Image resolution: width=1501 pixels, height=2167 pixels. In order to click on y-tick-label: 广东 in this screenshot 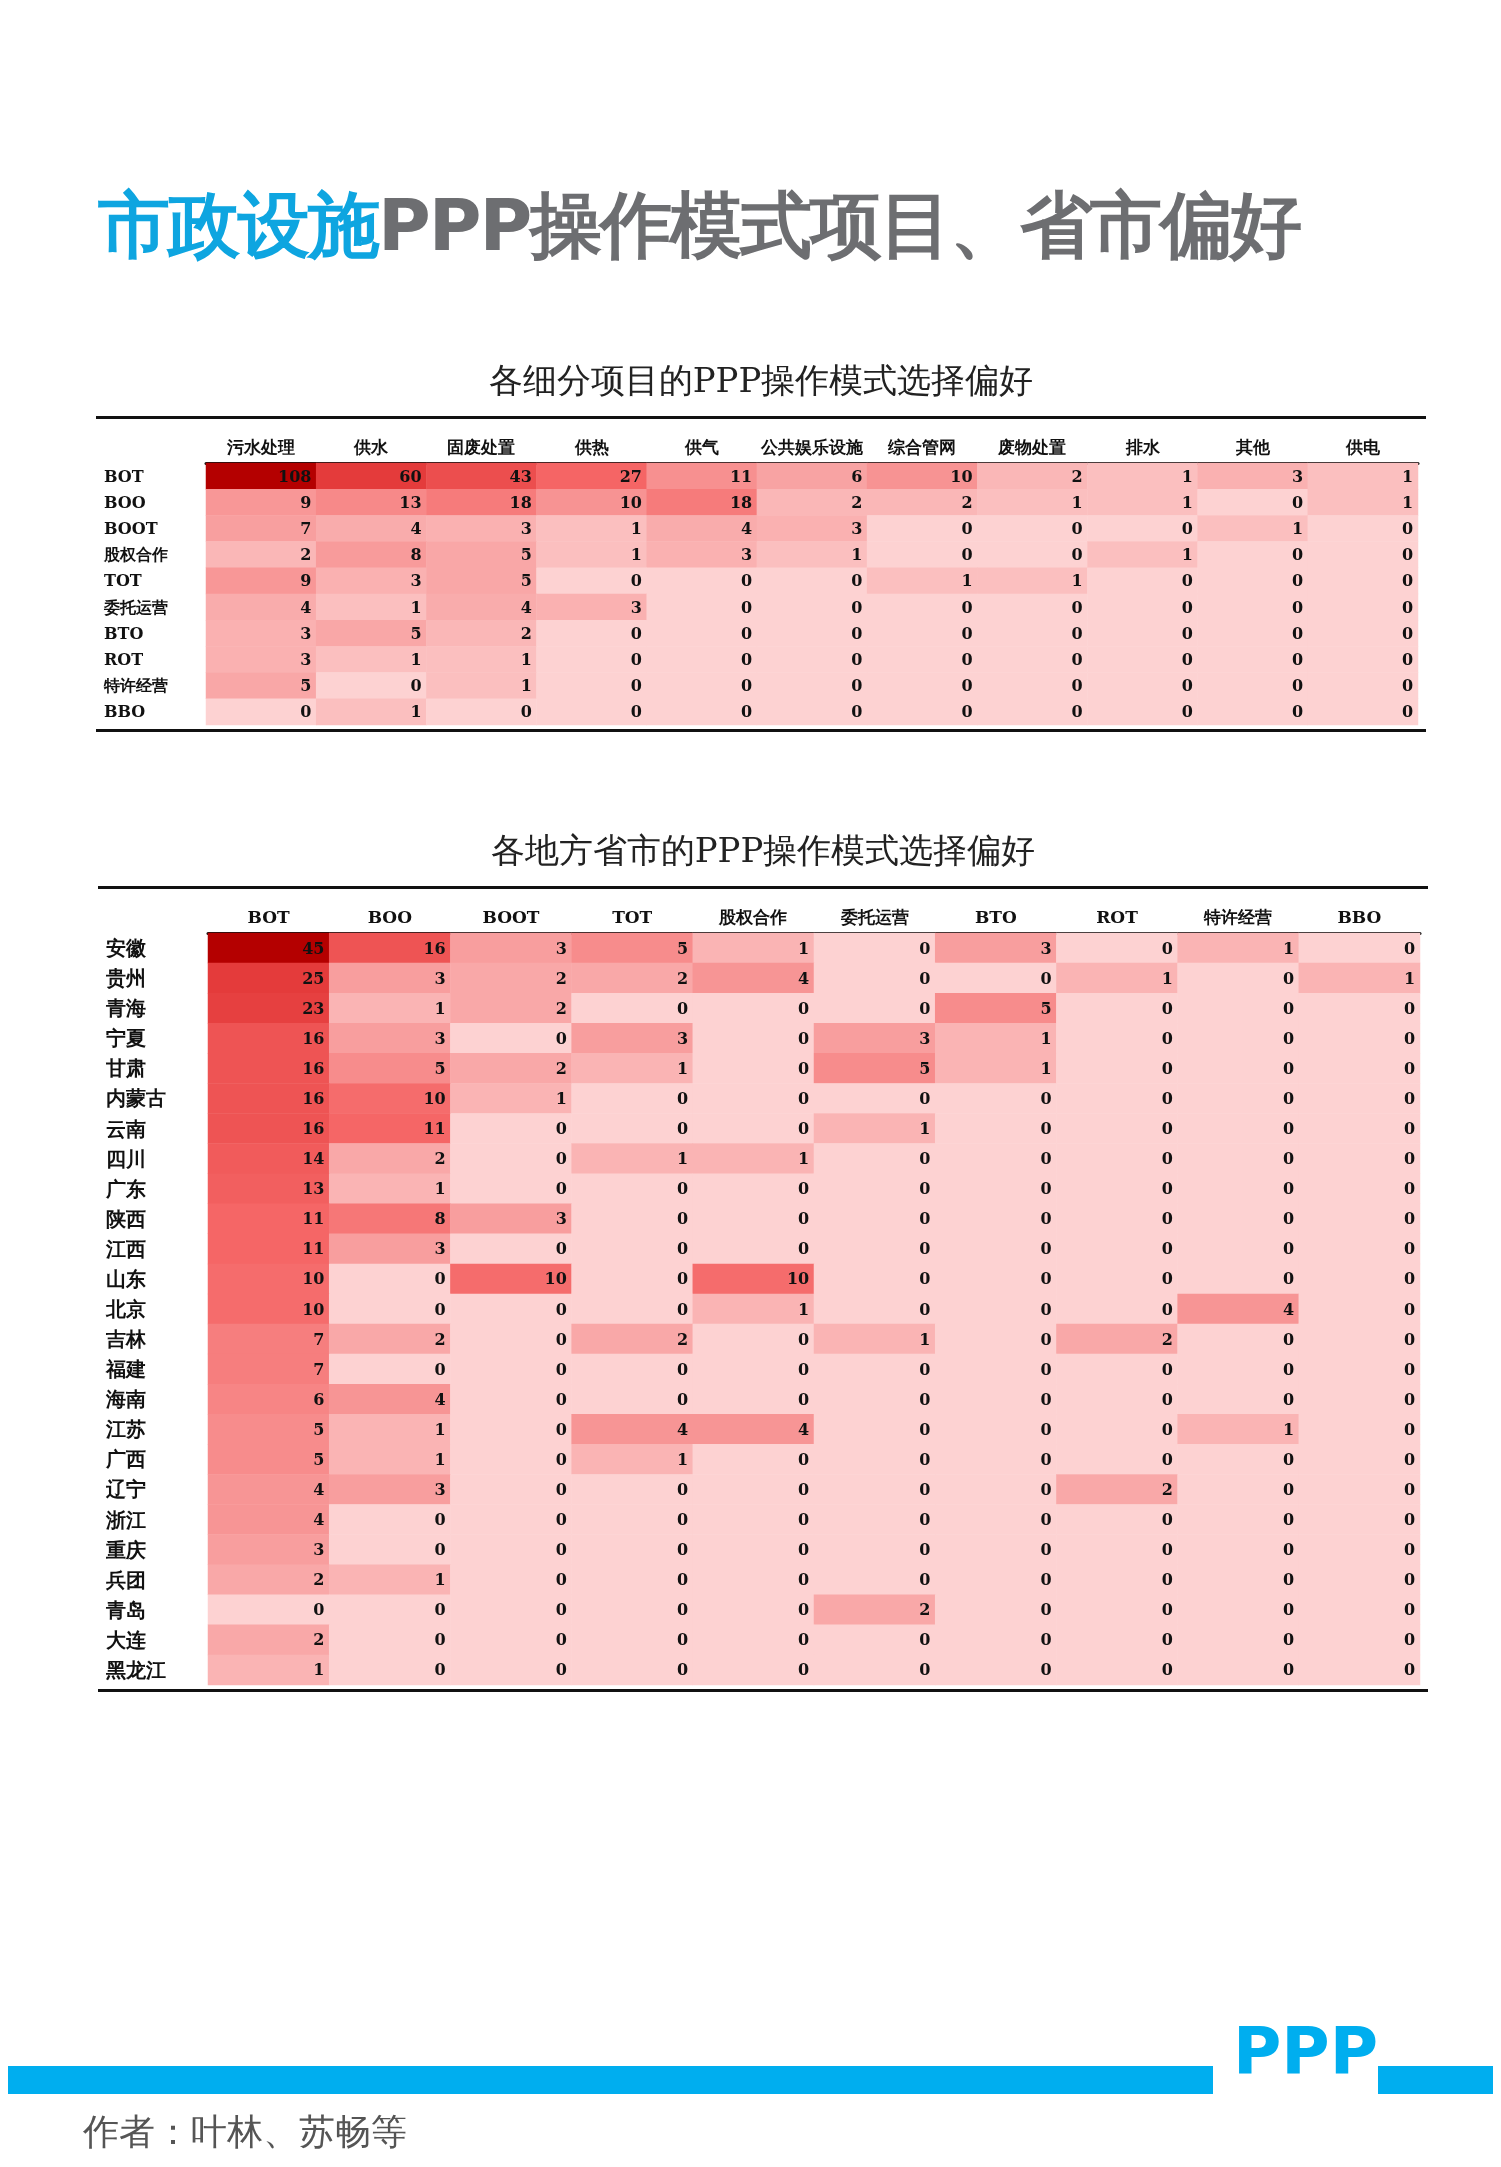, I will do `click(125, 1188)`.